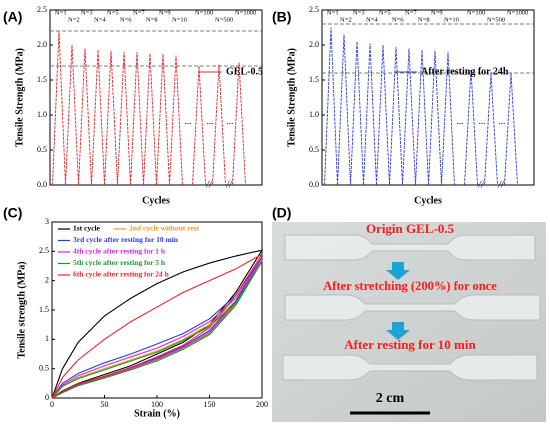 The image size is (550, 429). Describe the element at coordinates (164, 228) in the screenshot. I see `legend-label: 2nd cycle without rest` at that location.